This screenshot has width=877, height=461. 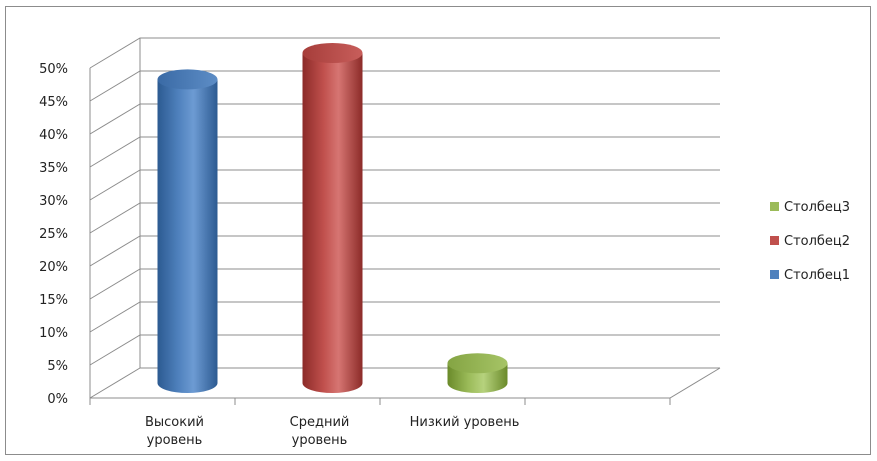 What do you see at coordinates (320, 422) in the screenshot?
I see `category-label: Средний` at bounding box center [320, 422].